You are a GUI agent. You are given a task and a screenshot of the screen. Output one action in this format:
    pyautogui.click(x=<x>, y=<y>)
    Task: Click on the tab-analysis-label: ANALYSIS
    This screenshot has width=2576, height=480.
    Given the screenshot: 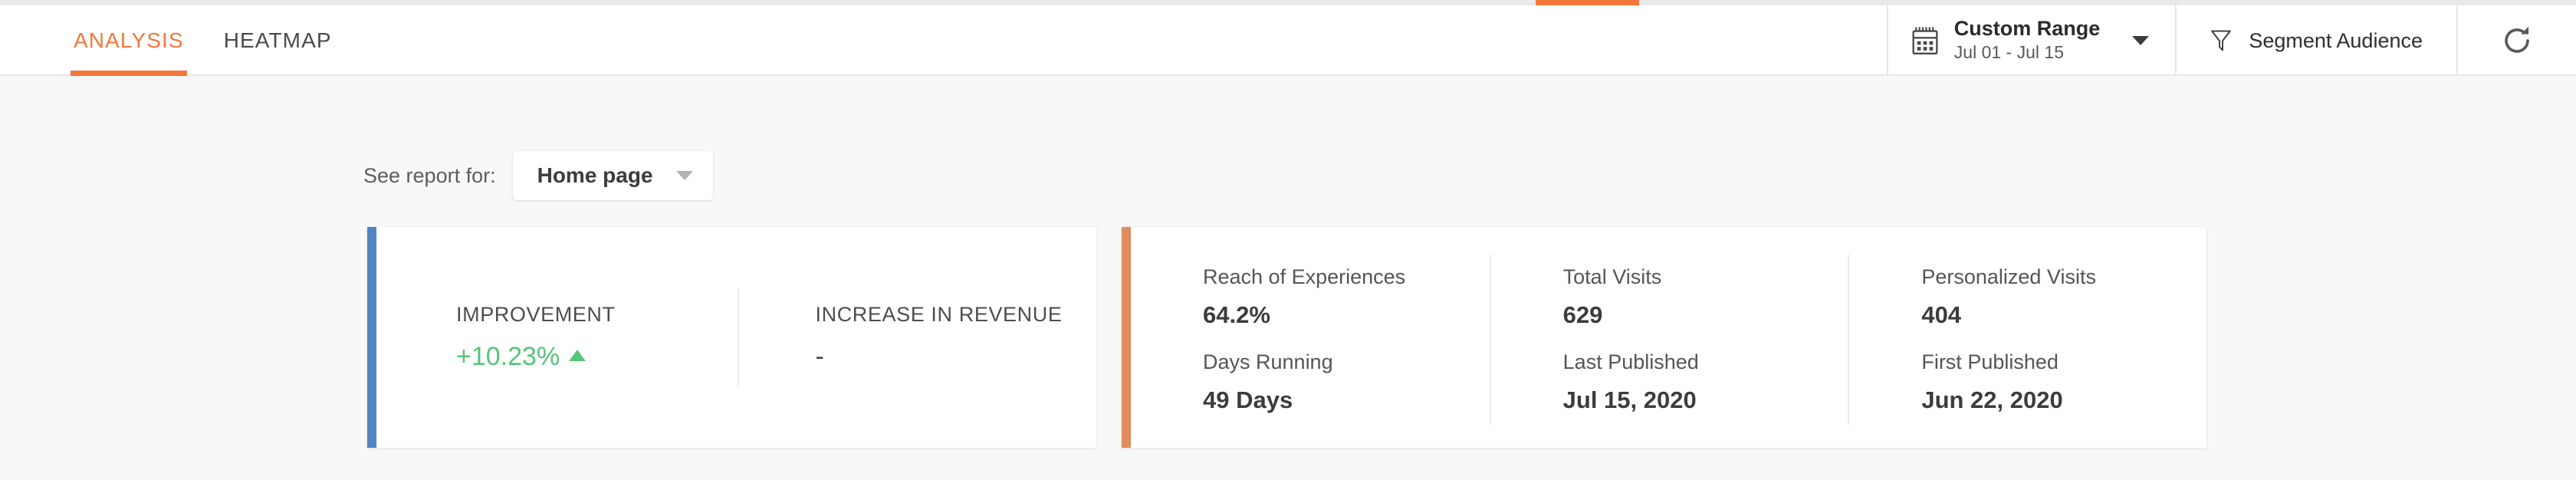 What is the action you would take?
    pyautogui.click(x=129, y=40)
    